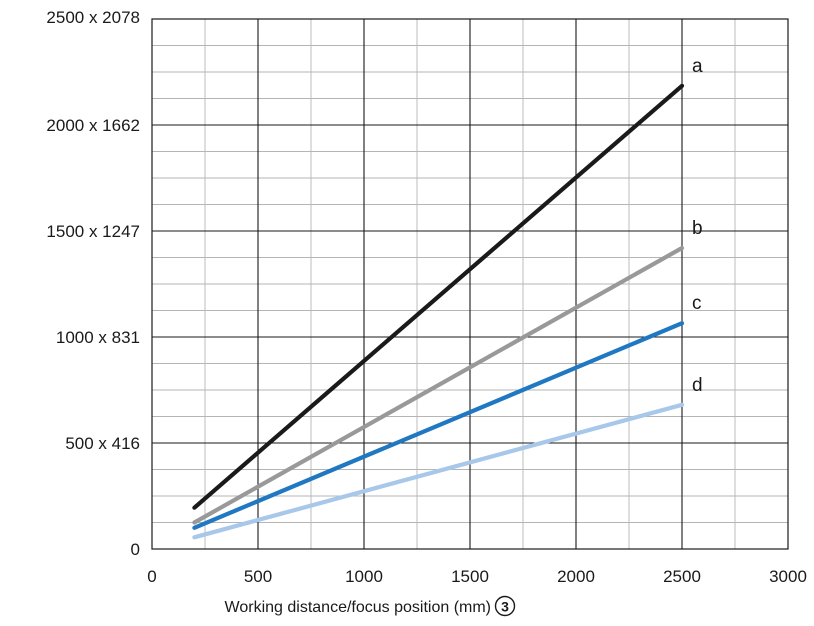  I want to click on x-tick-labels: 0 500 1000 1500 2000 2500 3000, so click(477, 576).